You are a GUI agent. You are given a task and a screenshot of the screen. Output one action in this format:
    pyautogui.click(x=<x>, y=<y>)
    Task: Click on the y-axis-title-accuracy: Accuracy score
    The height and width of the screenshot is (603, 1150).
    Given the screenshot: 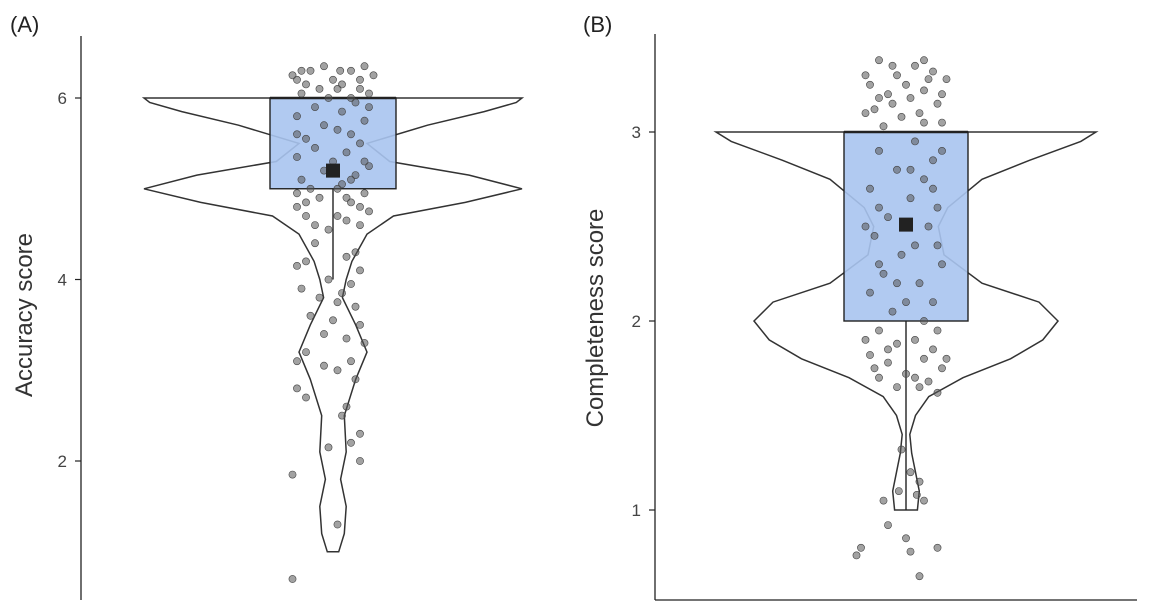 What is the action you would take?
    pyautogui.click(x=24, y=315)
    